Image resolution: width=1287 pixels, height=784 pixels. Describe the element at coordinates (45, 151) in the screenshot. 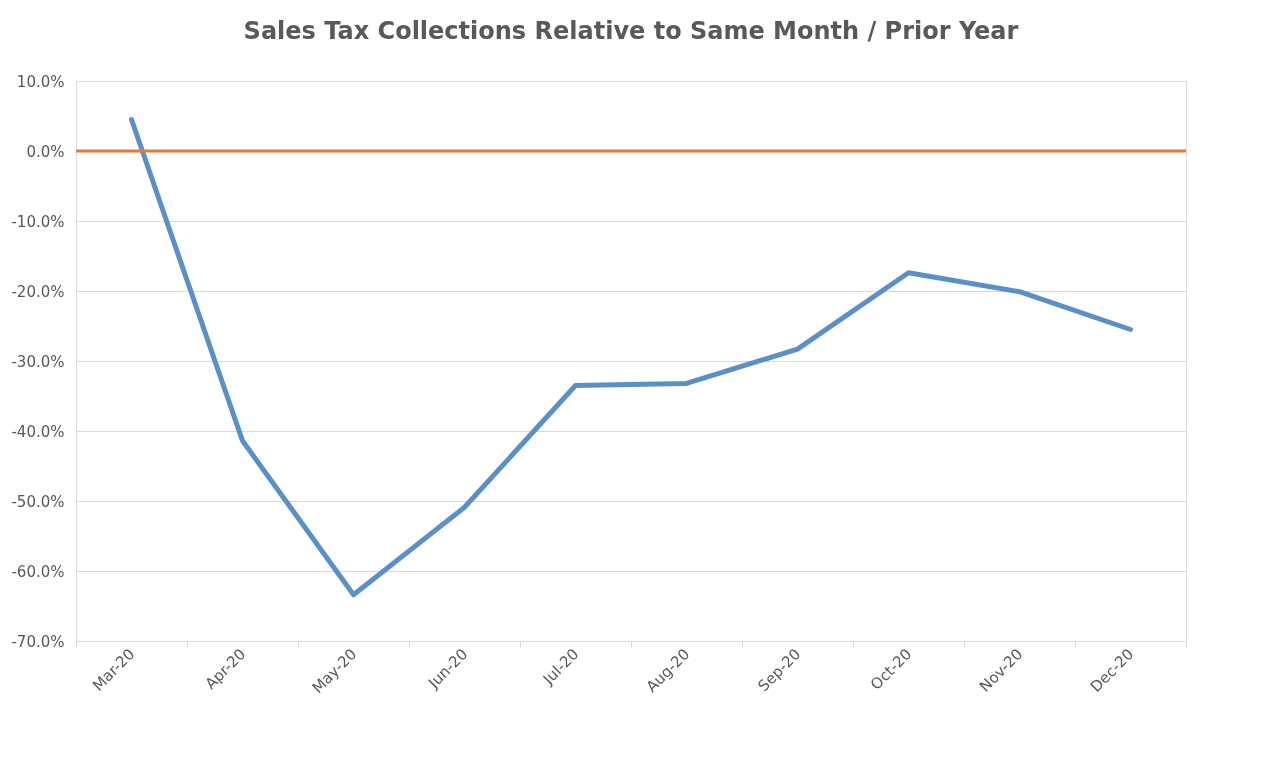

I see `y-tick-label: 0.0%` at that location.